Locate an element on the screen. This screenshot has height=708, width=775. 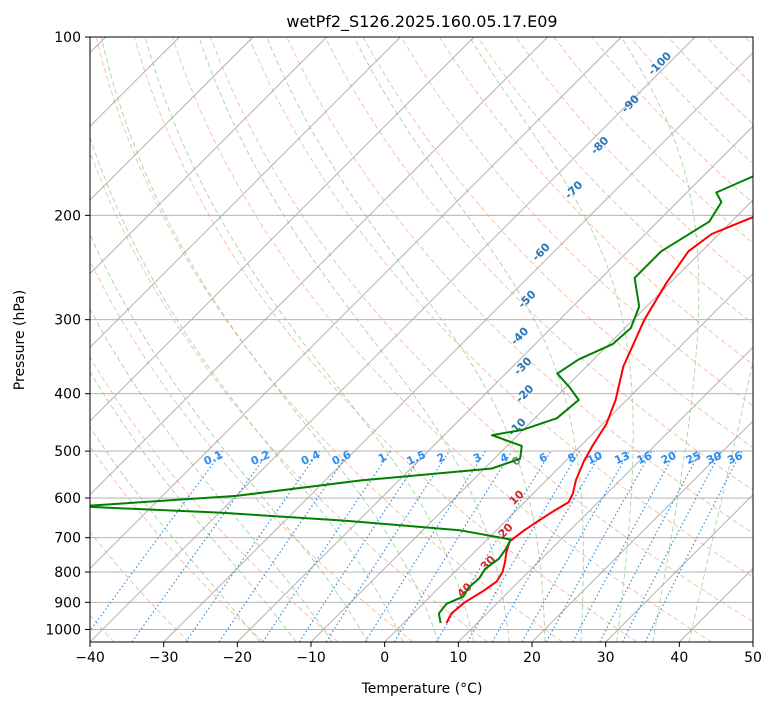
x-tick-label: 0 is located at coordinates (384, 658).